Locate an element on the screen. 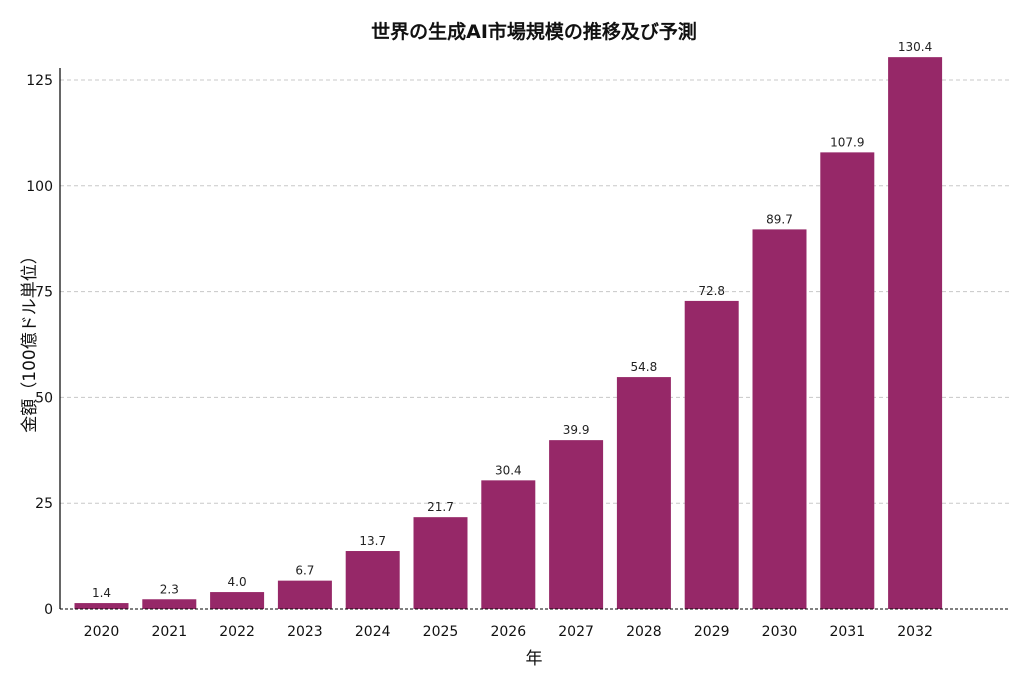 This screenshot has height=691, width=1024. bar-2020 is located at coordinates (101, 606).